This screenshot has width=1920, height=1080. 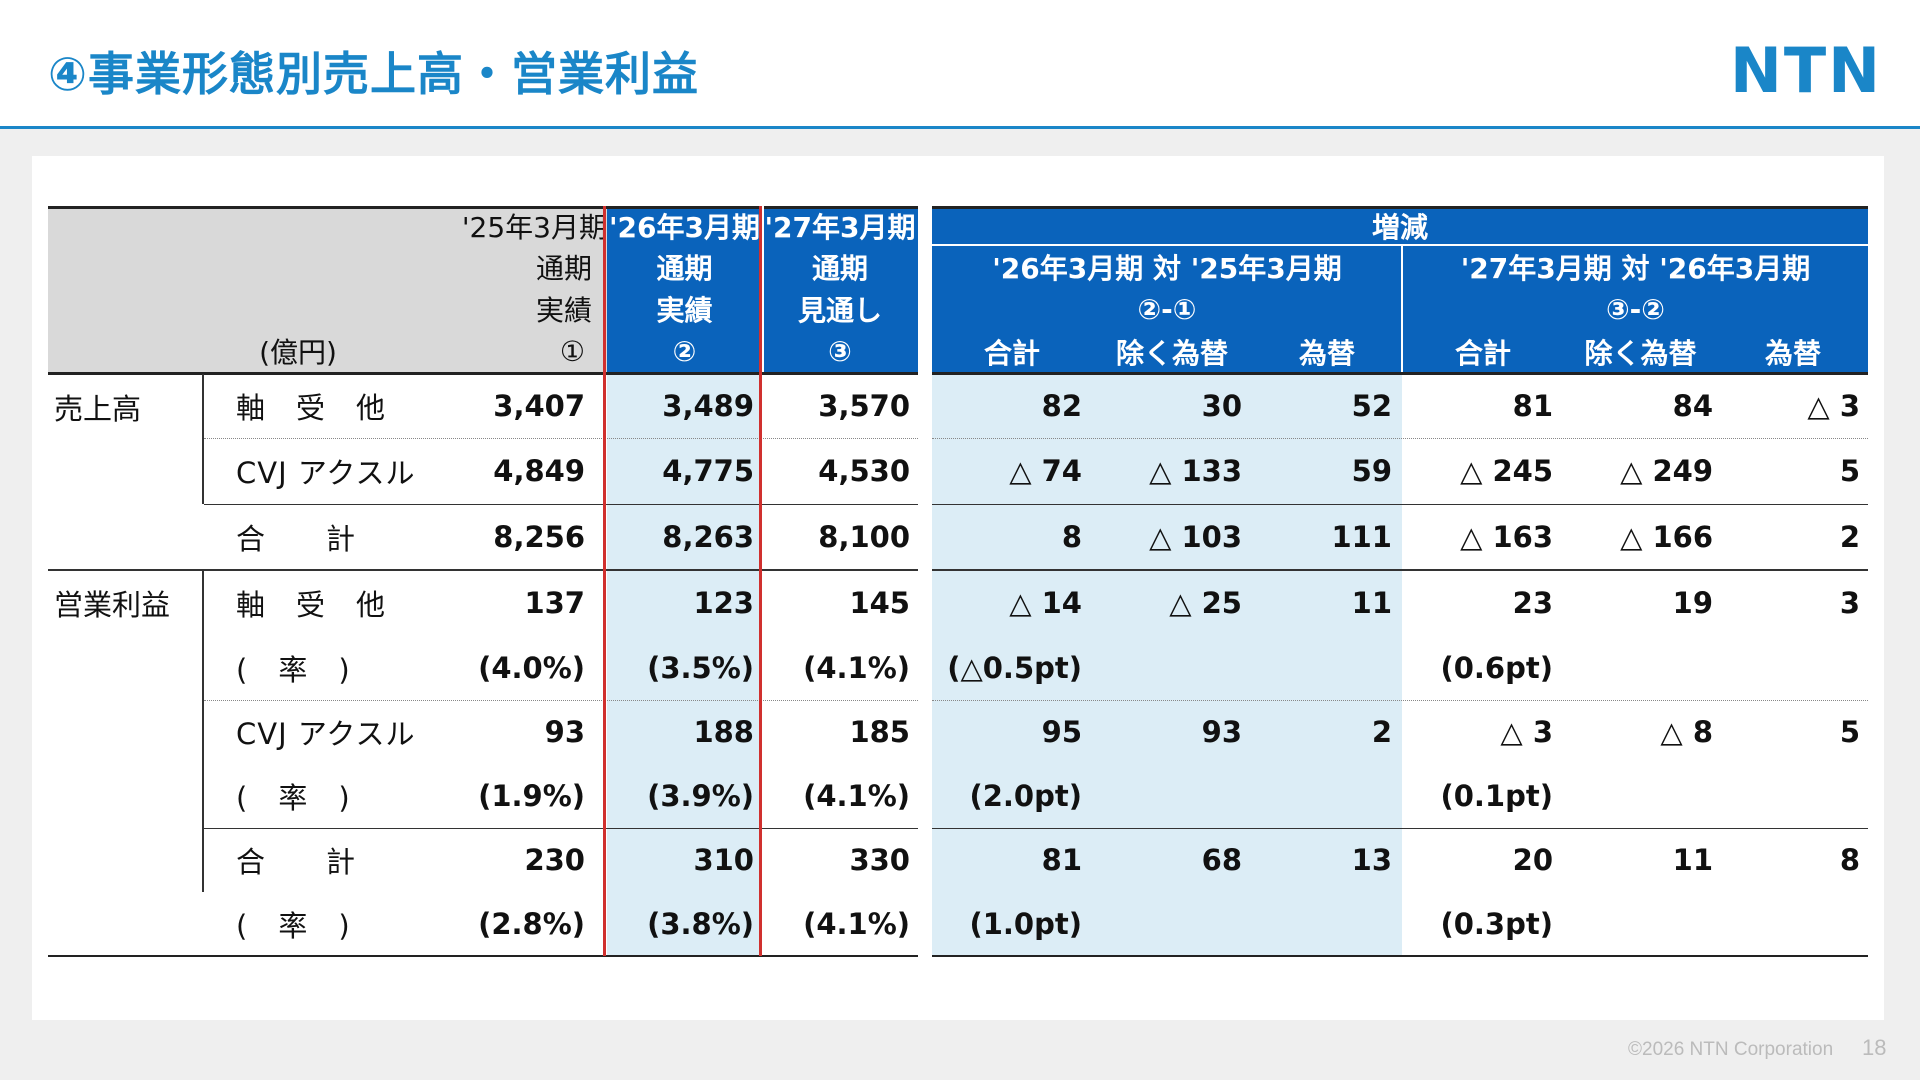 What do you see at coordinates (1221, 406) in the screenshot?
I see `table-cell: 30` at bounding box center [1221, 406].